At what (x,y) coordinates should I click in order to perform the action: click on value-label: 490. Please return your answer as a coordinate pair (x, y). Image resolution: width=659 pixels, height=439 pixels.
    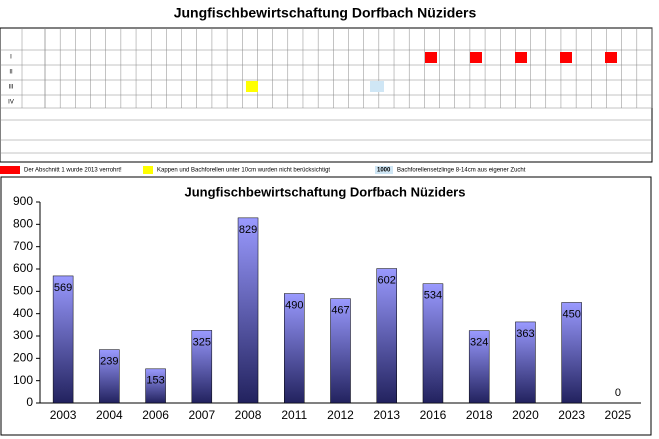
    Looking at the image, I should click on (294, 305).